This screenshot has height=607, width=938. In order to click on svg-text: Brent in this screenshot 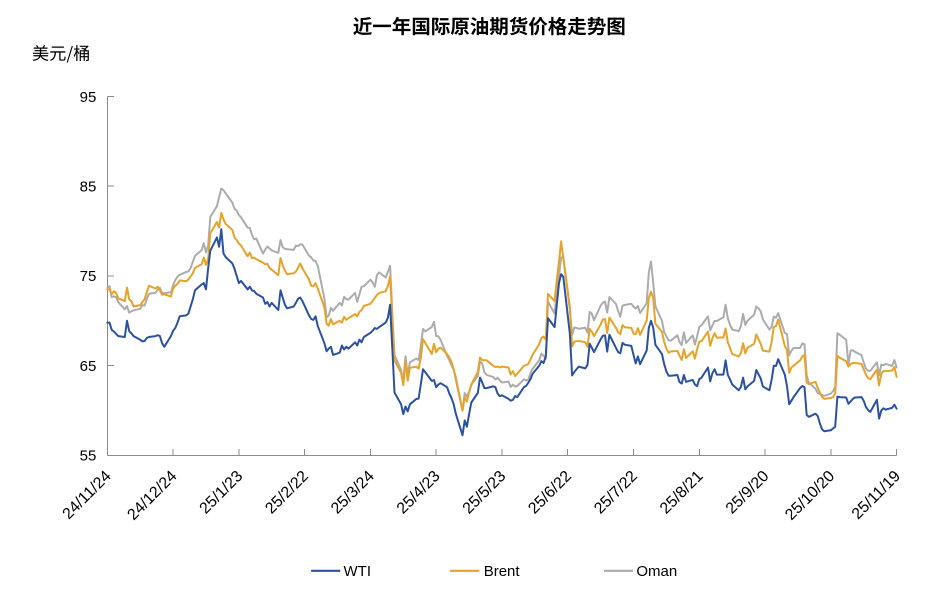, I will do `click(502, 571)`.